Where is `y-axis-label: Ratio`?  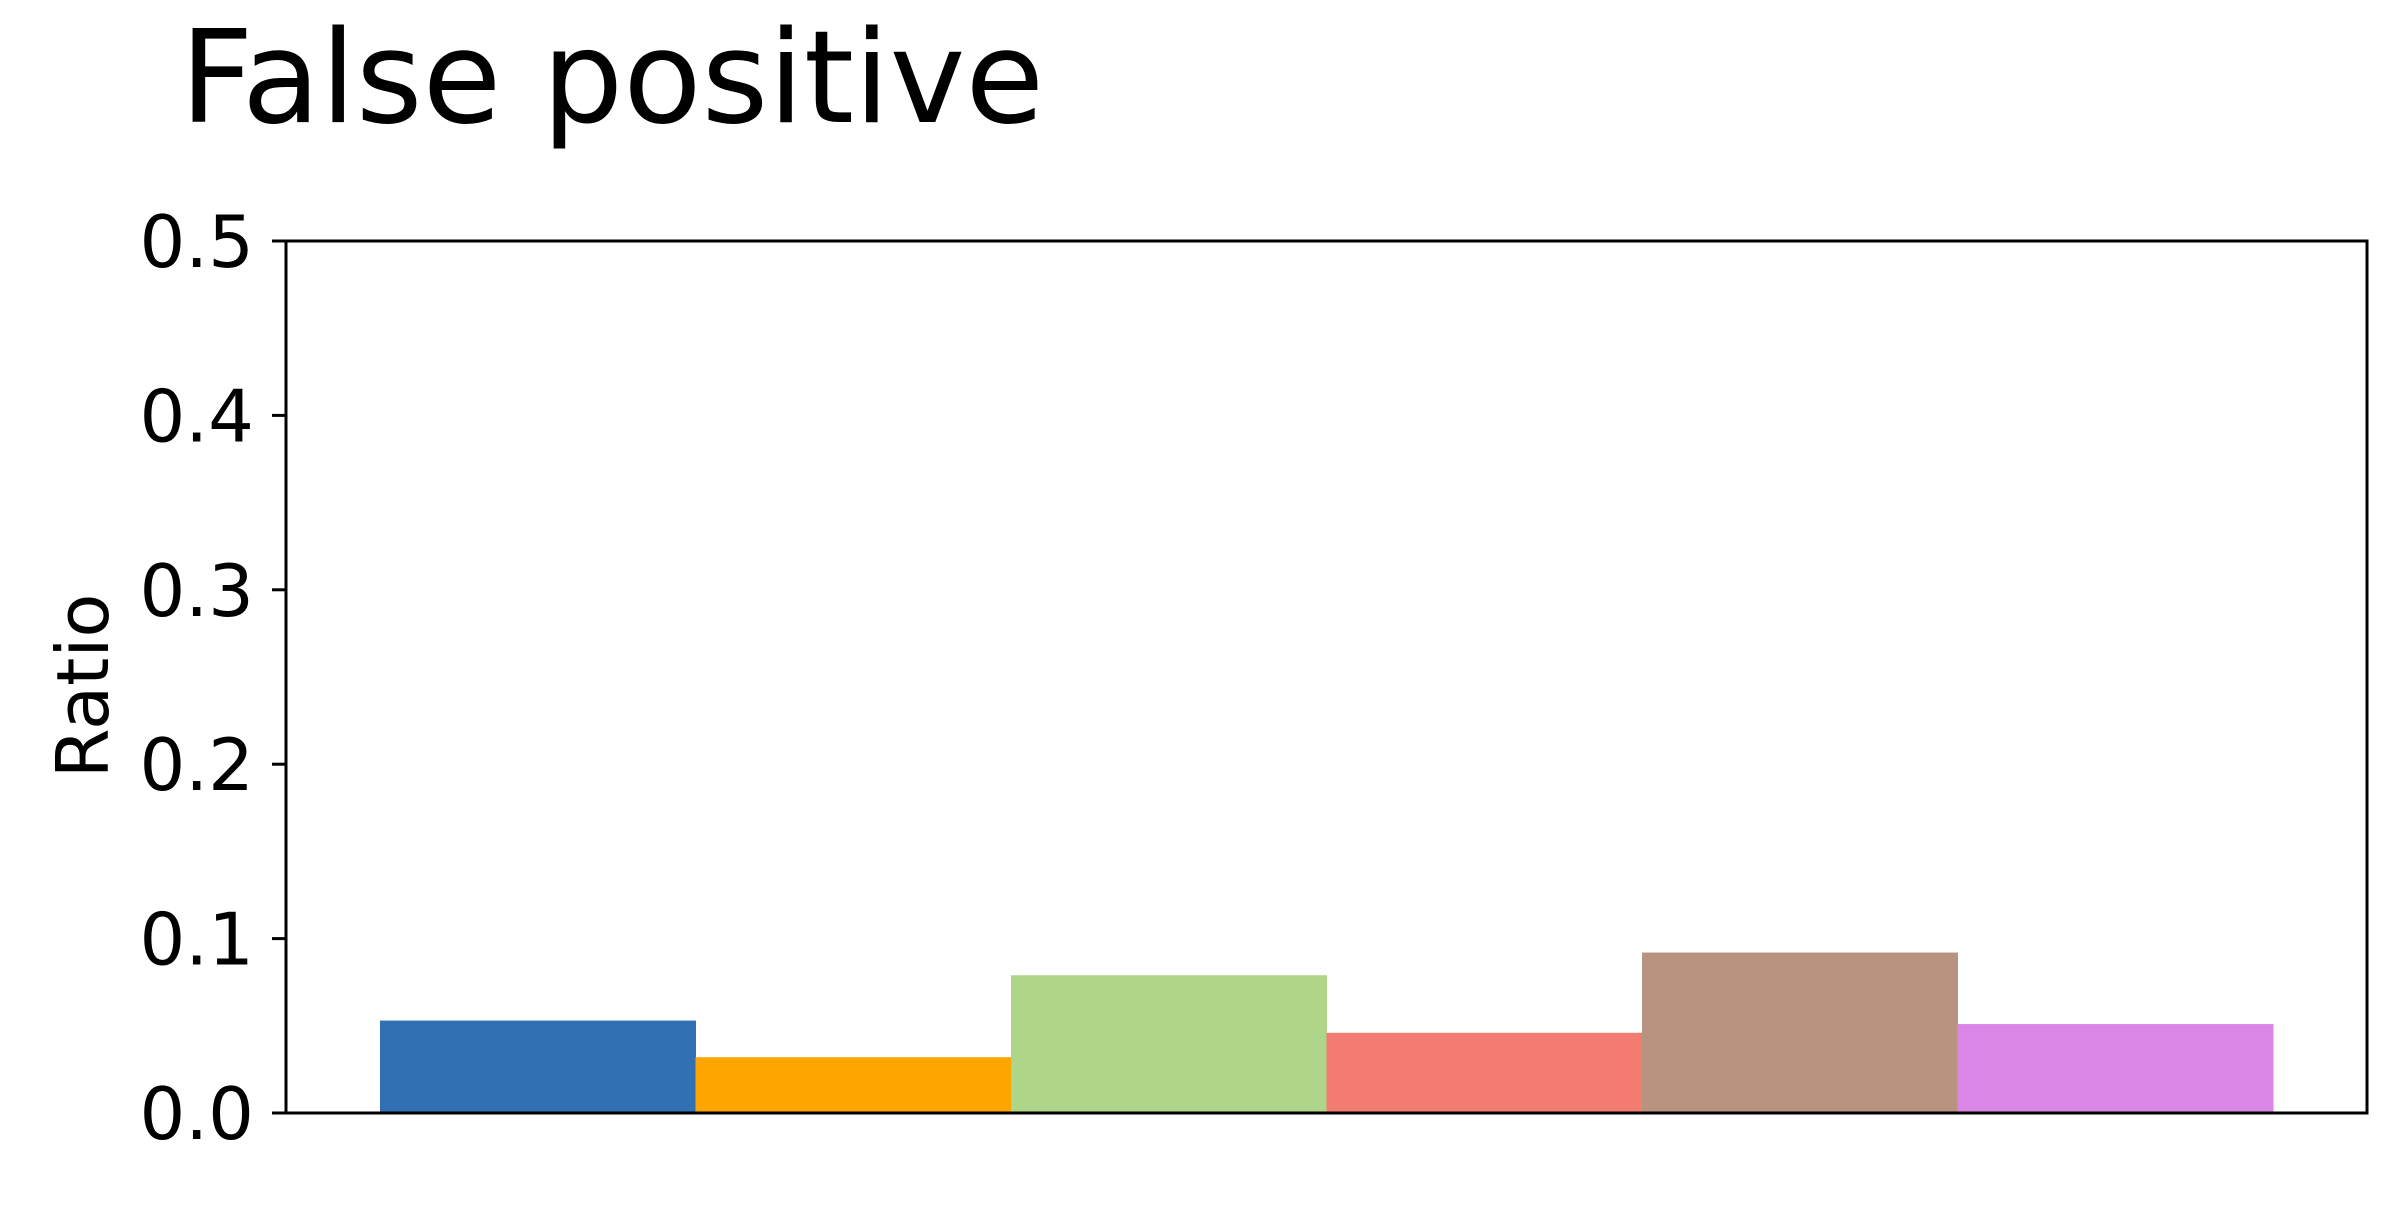 y-axis-label: Ratio is located at coordinates (83, 686).